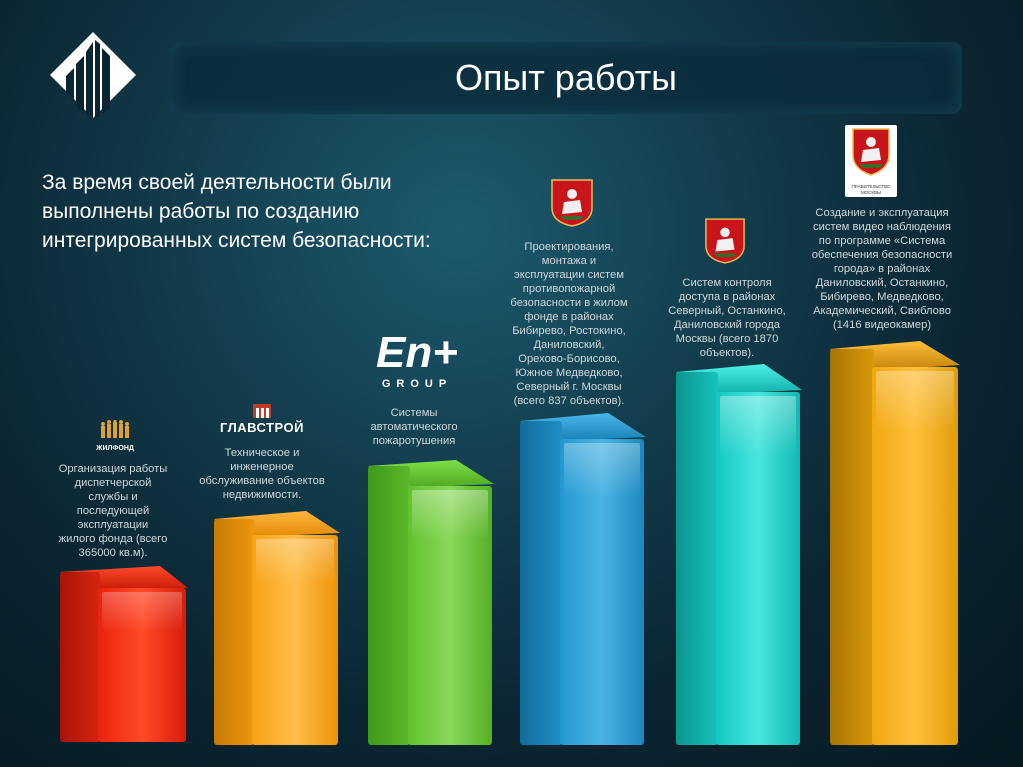  I want to click on bar-4-front, so click(602, 592).